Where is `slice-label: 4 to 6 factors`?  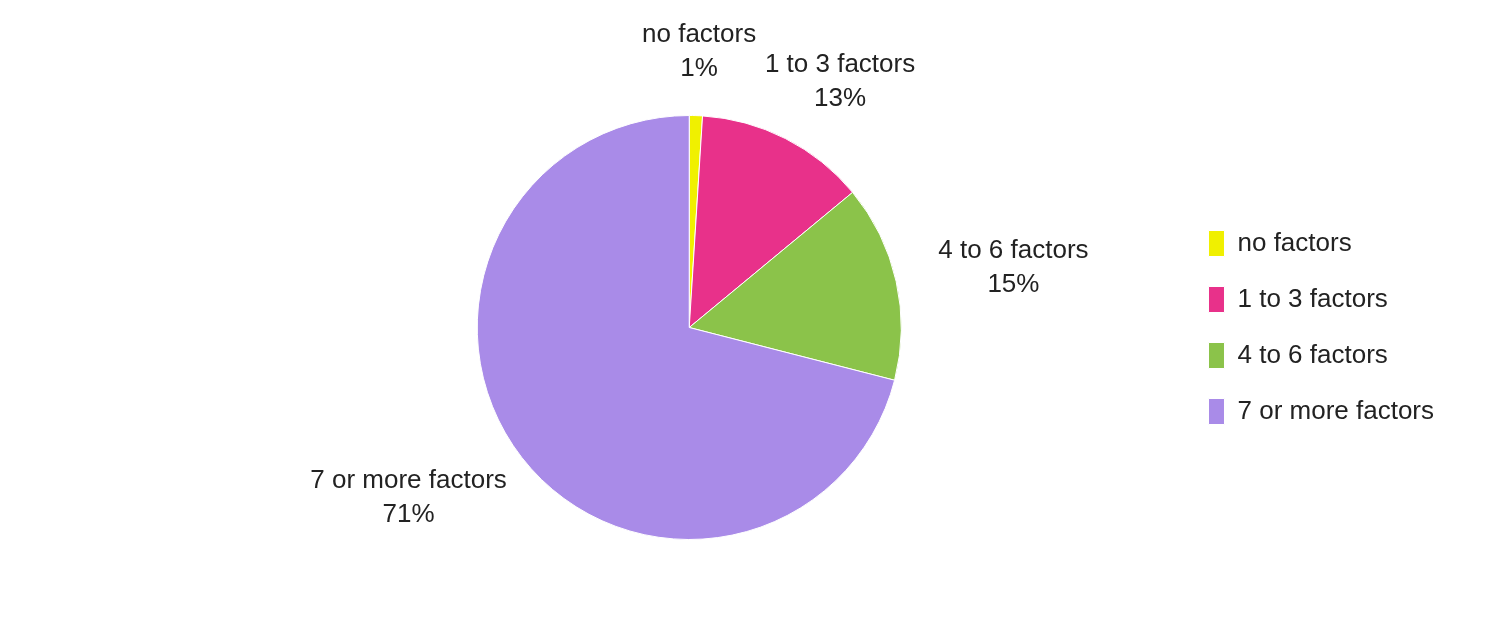
slice-label: 4 to 6 factors is located at coordinates (1013, 249).